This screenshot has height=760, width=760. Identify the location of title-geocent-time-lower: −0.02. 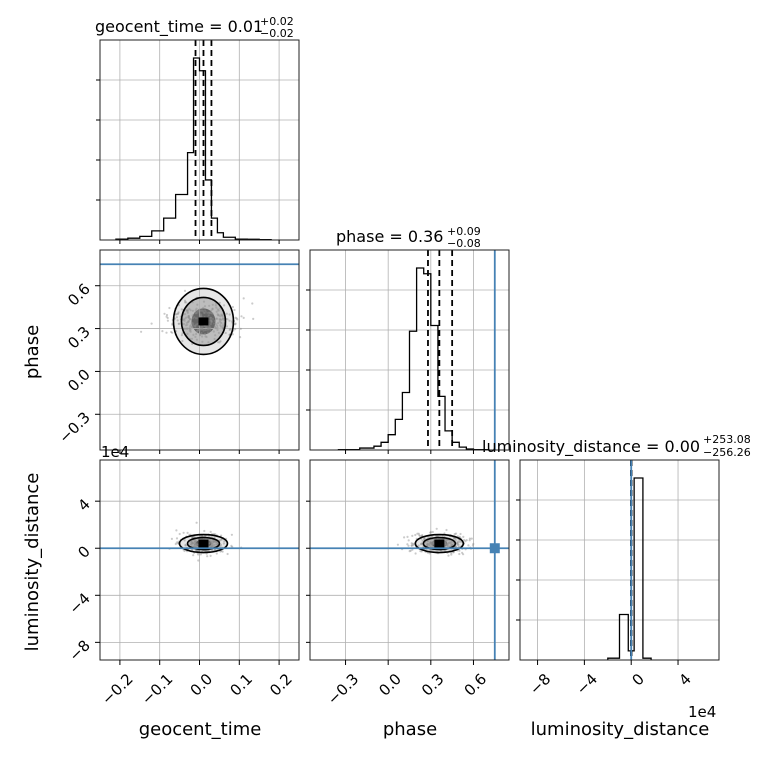
(277, 33).